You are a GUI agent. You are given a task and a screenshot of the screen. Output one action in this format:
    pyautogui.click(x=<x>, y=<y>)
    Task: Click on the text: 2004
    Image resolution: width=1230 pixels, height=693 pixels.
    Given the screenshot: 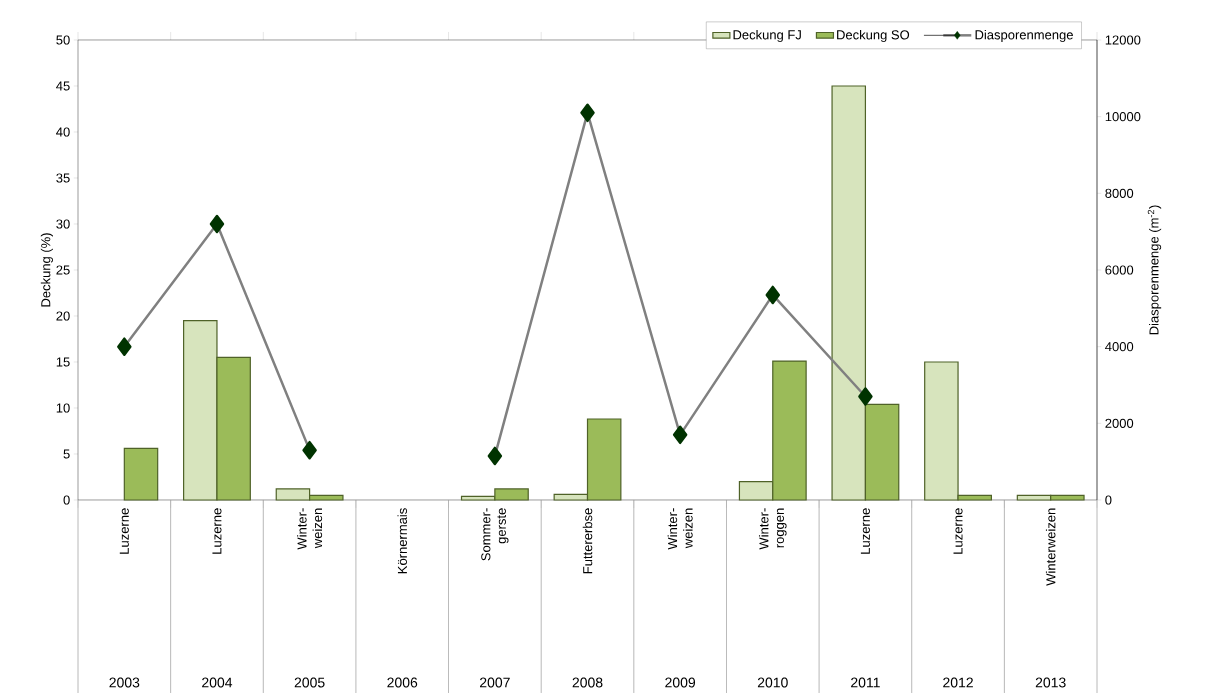 What is the action you would take?
    pyautogui.click(x=217, y=682)
    